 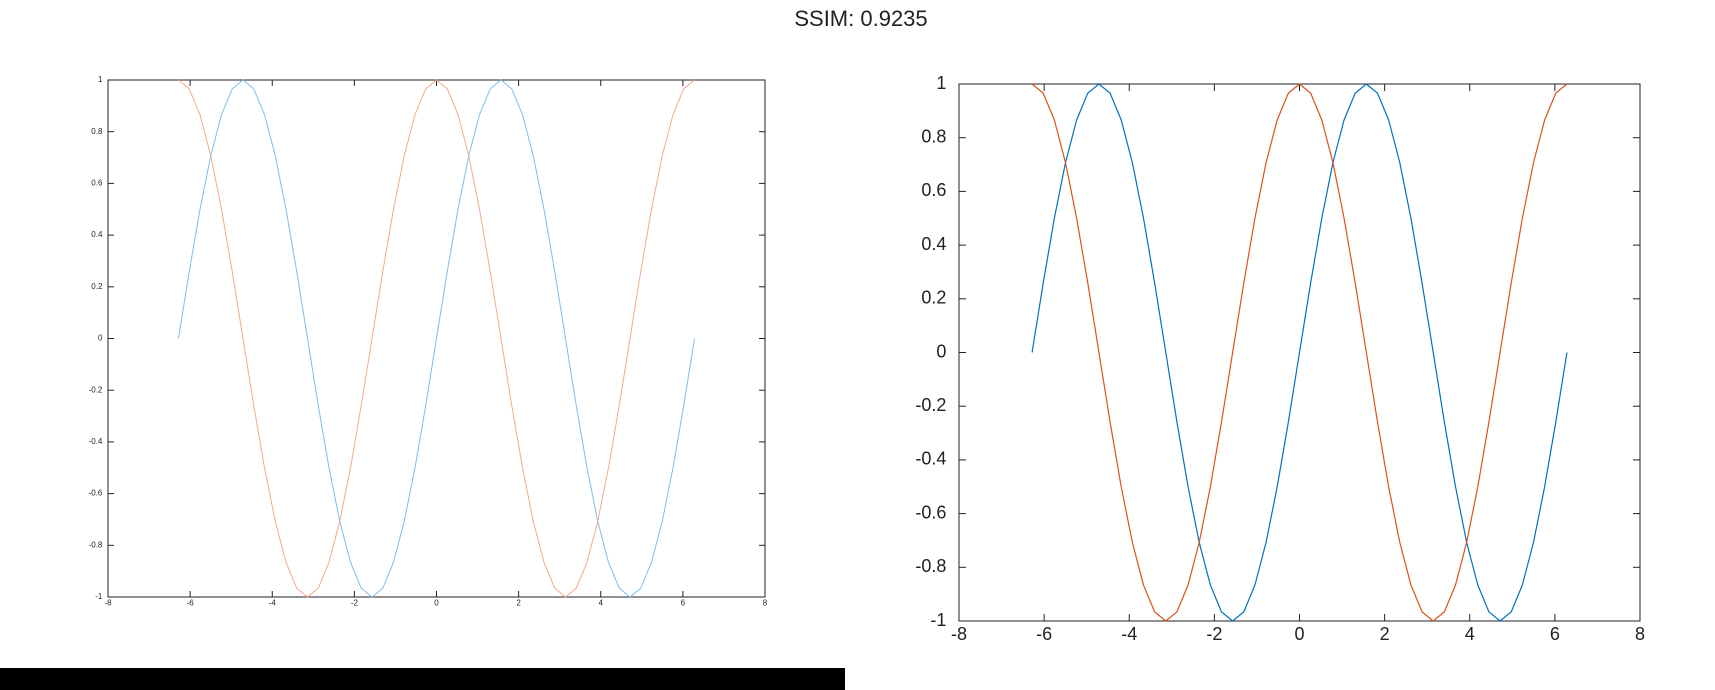 What do you see at coordinates (422, 679) in the screenshot?
I see `black-bar` at bounding box center [422, 679].